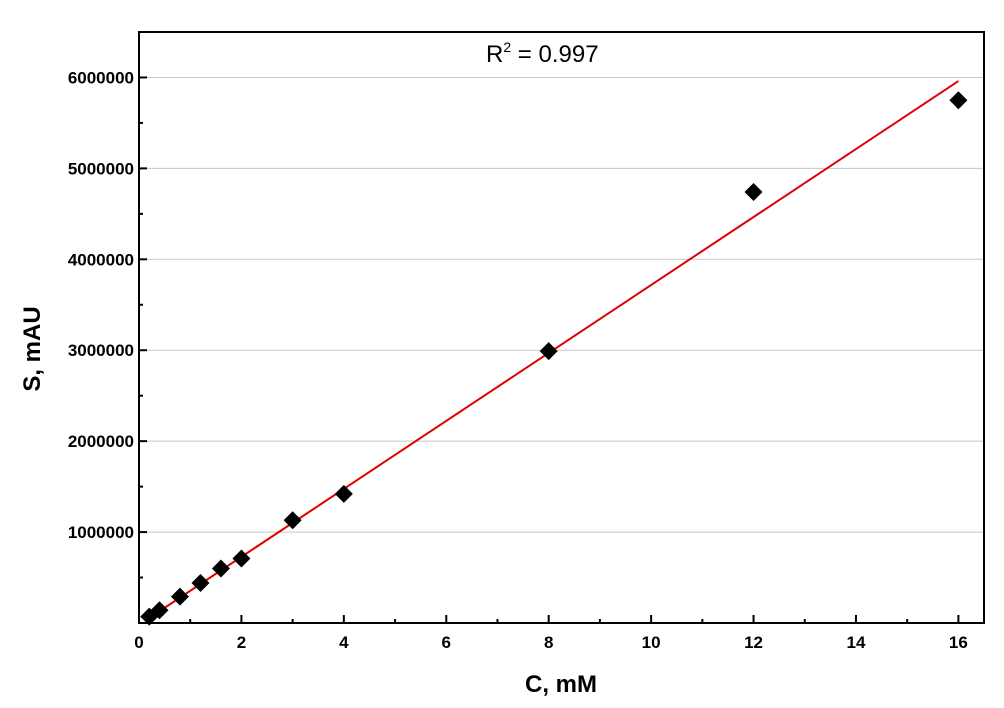  I want to click on y-tick-label: 1000000, so click(101, 532).